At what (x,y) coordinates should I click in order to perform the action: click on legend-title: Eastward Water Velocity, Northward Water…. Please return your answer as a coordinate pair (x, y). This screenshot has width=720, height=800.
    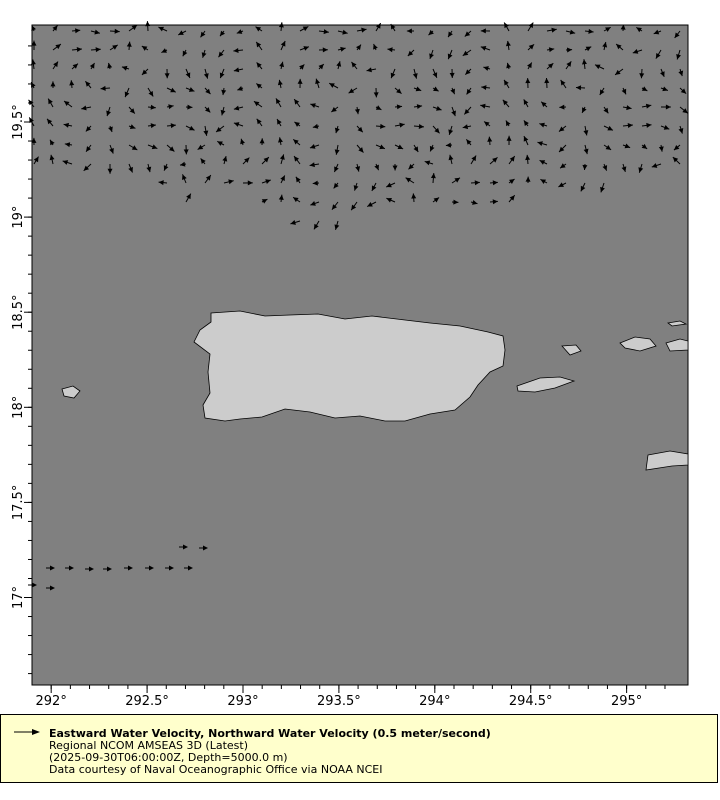
    Looking at the image, I should click on (270, 733).